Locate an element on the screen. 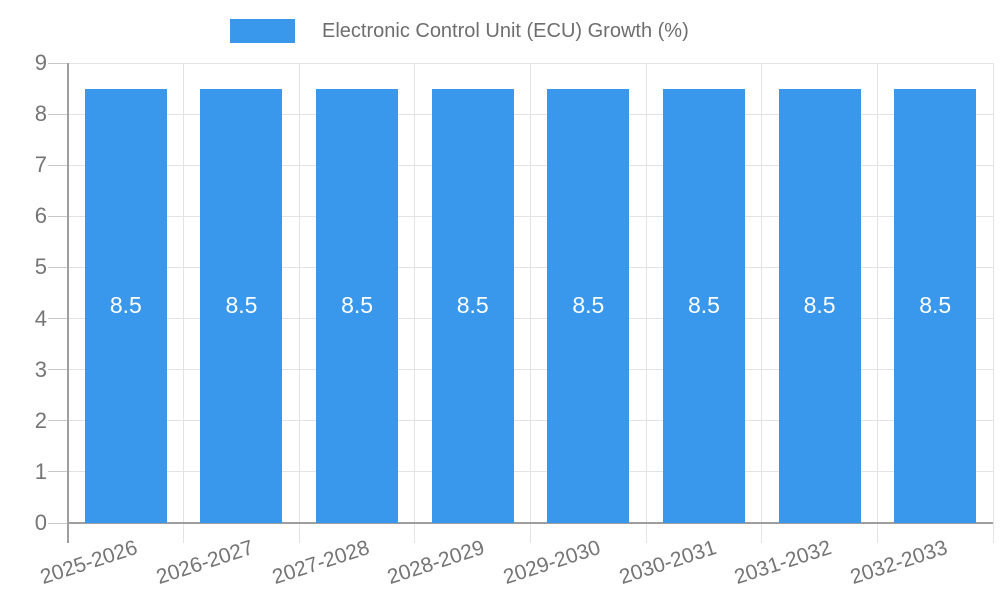  y-axis-line is located at coordinates (68, 303).